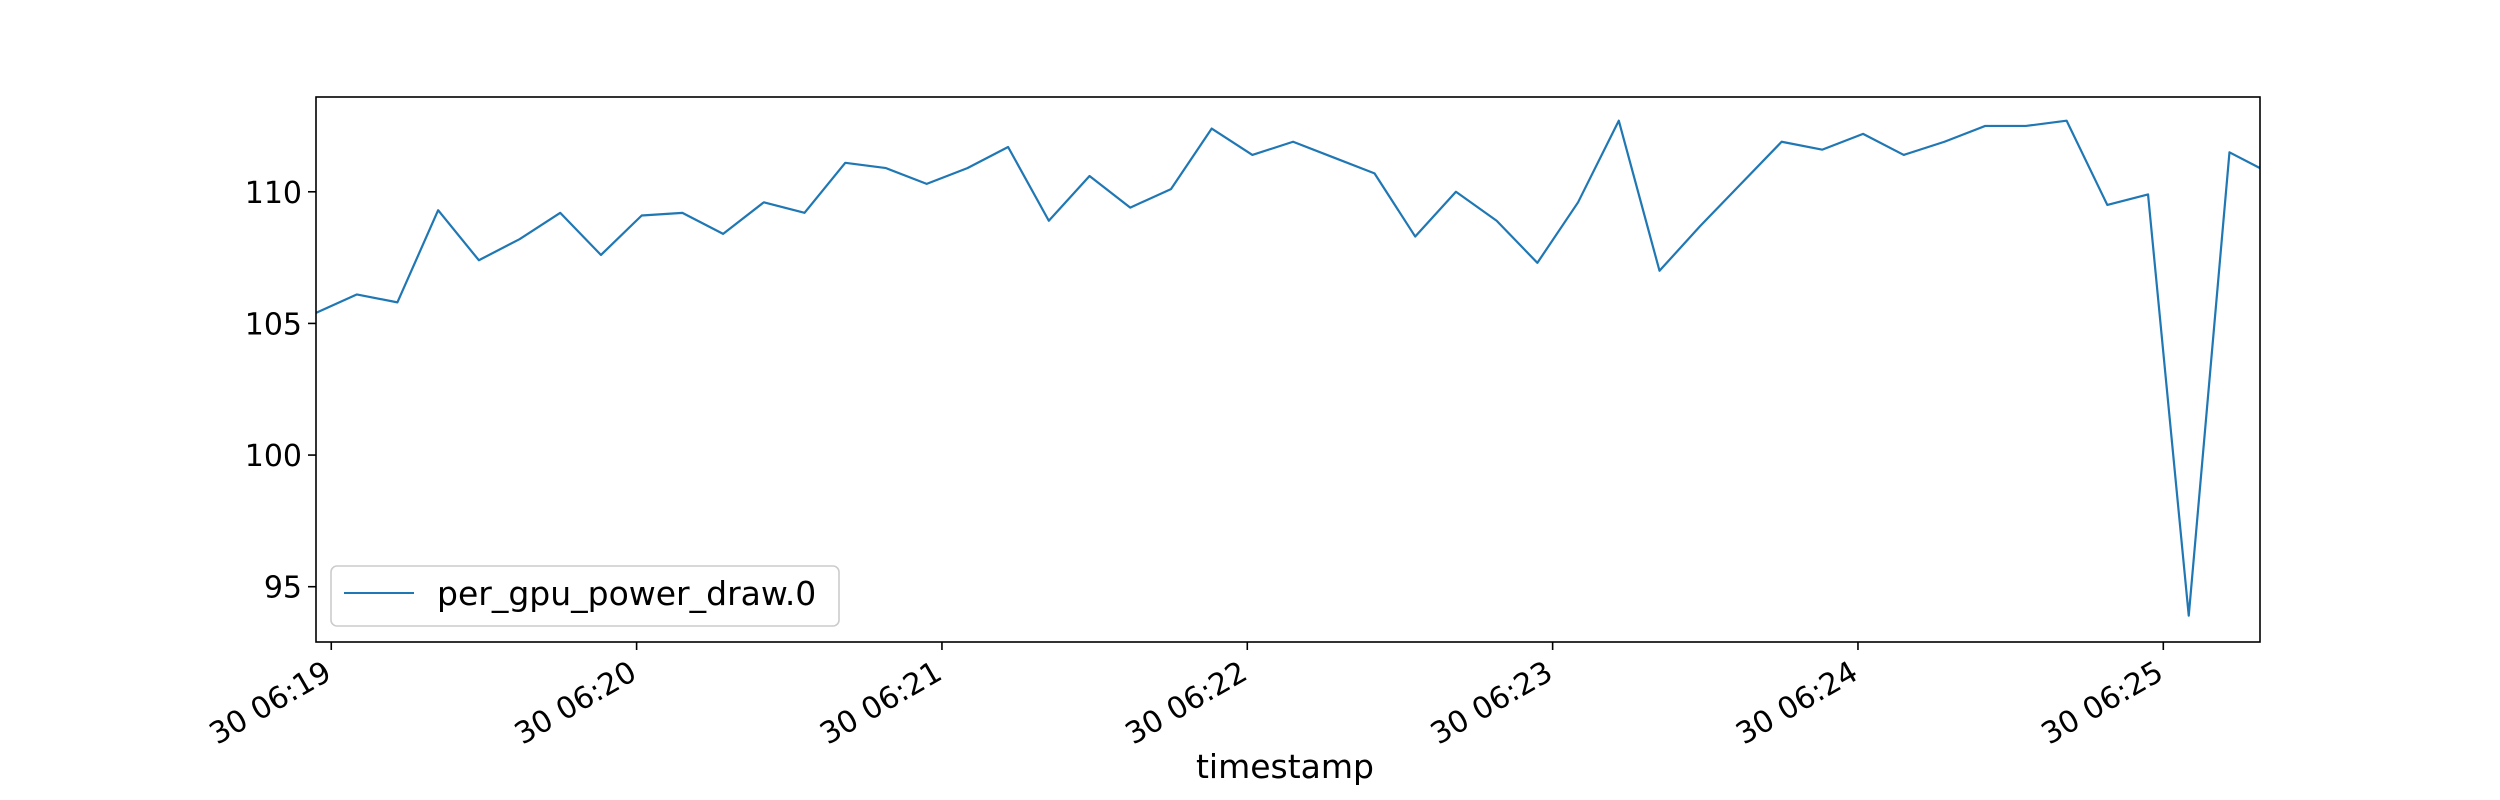 Image resolution: width=2500 pixels, height=800 pixels. What do you see at coordinates (273, 456) in the screenshot?
I see `y-tick-label: 100` at bounding box center [273, 456].